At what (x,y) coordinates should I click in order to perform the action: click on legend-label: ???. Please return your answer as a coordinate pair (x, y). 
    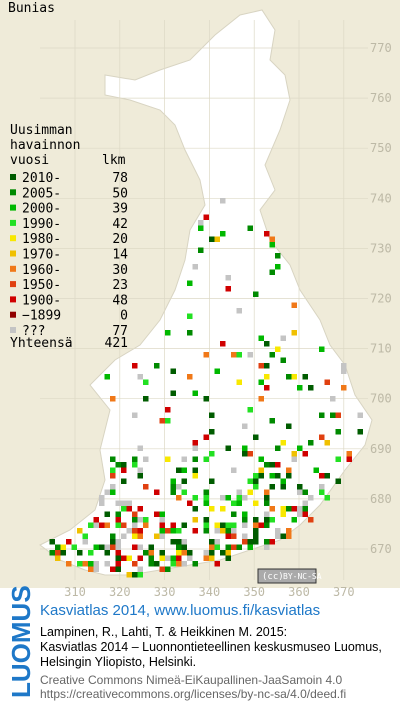
    Looking at the image, I should click on (33, 331).